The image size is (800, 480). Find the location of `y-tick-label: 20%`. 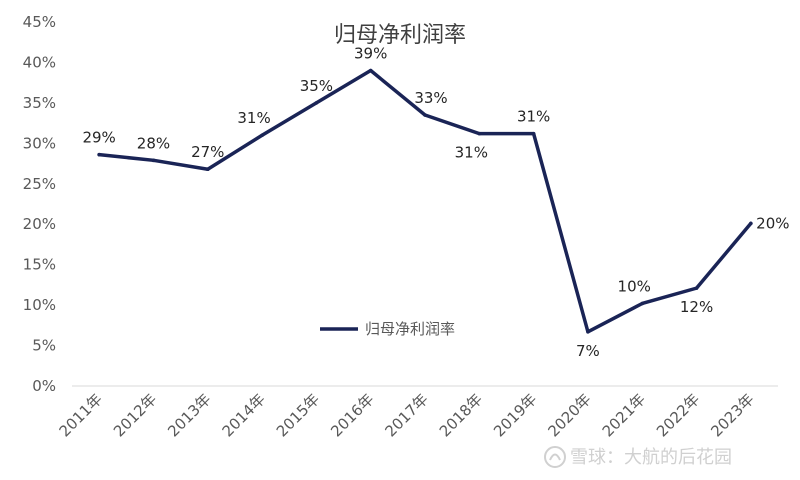

y-tick-label: 20% is located at coordinates (39, 224).